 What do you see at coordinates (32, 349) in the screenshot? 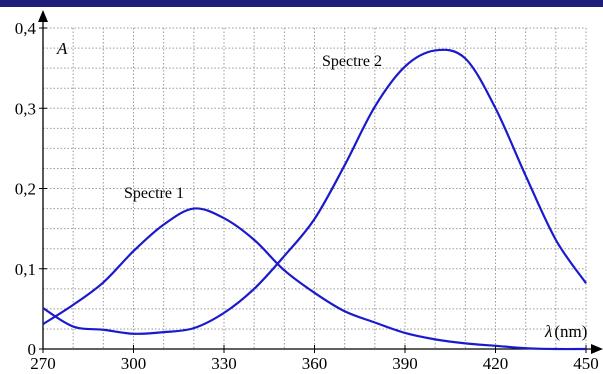
I see `y-tick-label: 0` at bounding box center [32, 349].